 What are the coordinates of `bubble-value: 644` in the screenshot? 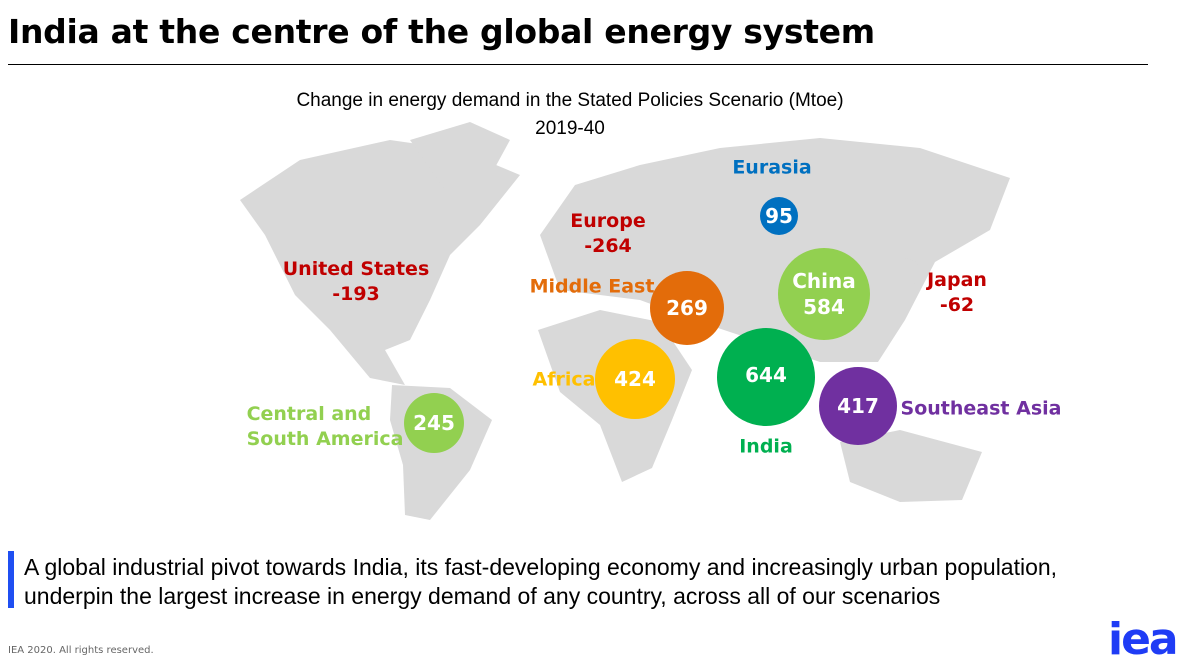 It's located at (766, 375).